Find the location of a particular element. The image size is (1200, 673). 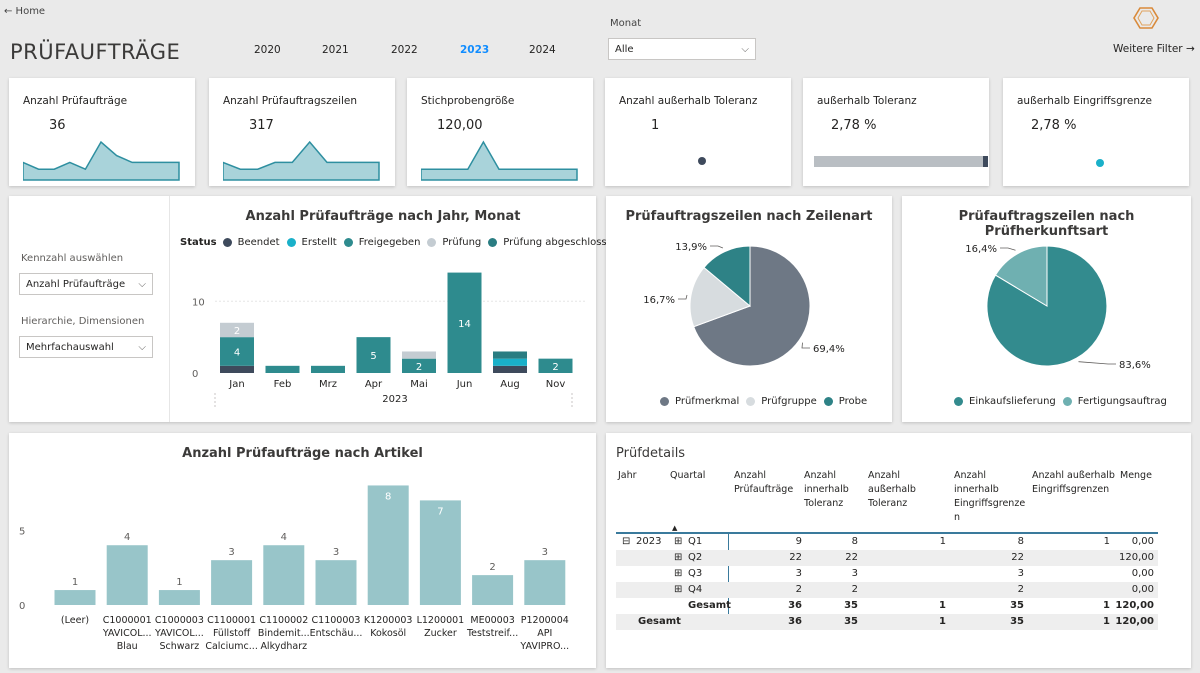

x-tick-label: Aug is located at coordinates (510, 384).